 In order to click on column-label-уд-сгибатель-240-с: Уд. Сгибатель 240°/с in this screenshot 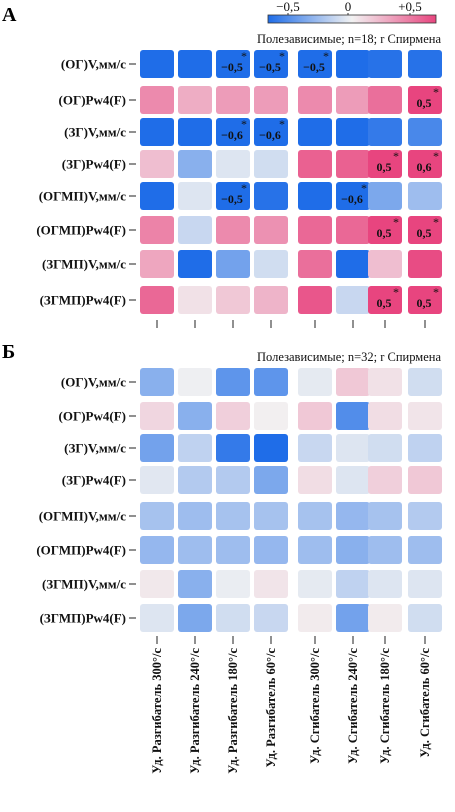, I will do `click(353, 706)`.